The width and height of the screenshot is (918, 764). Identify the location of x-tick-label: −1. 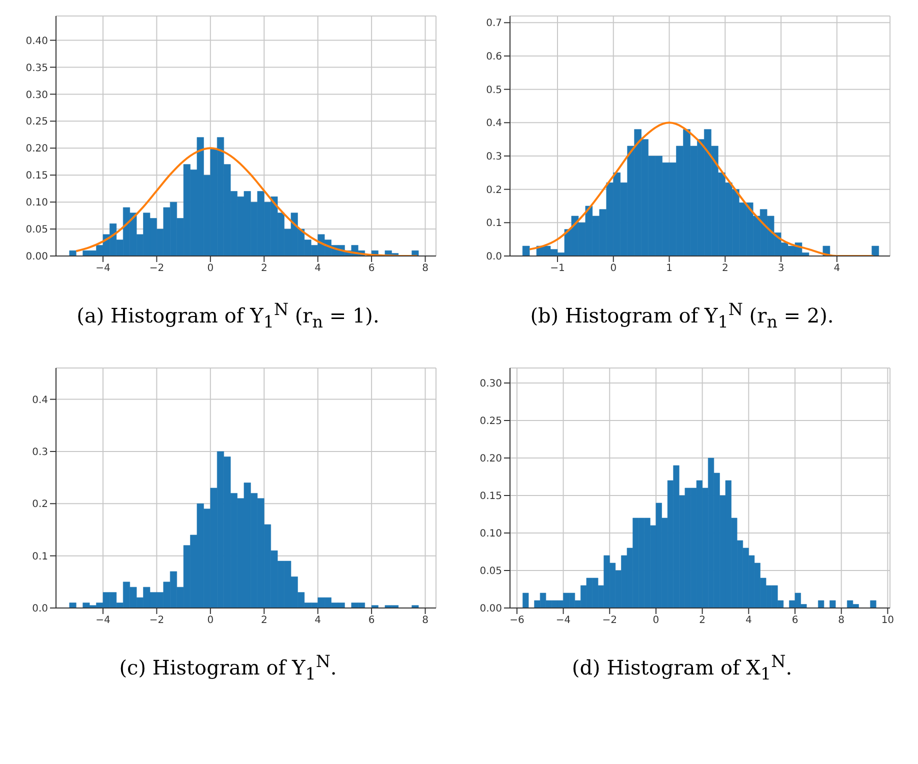
(557, 268).